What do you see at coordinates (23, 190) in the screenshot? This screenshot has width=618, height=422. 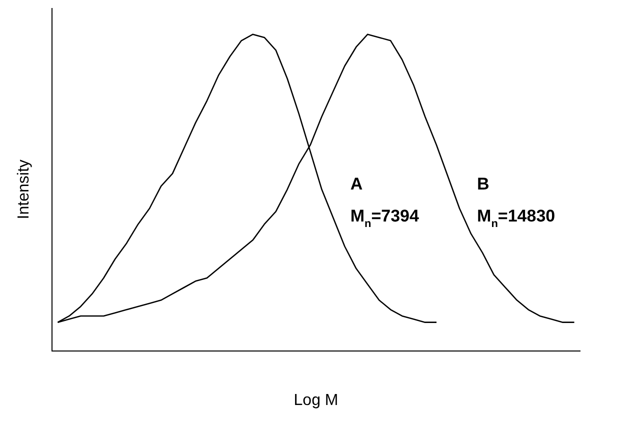 I see `y-axis-title: Intensity` at bounding box center [23, 190].